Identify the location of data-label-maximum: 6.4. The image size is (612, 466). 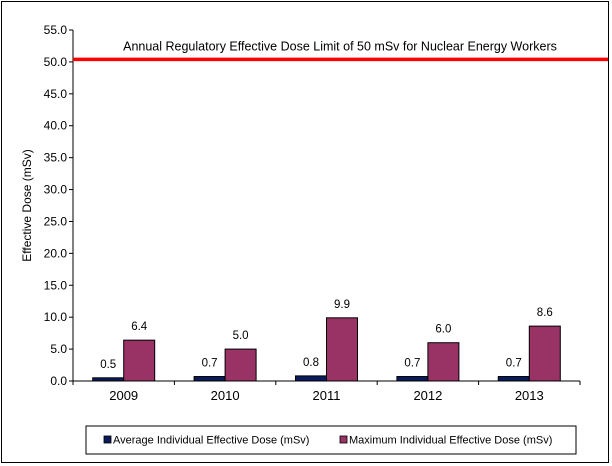
(139, 327).